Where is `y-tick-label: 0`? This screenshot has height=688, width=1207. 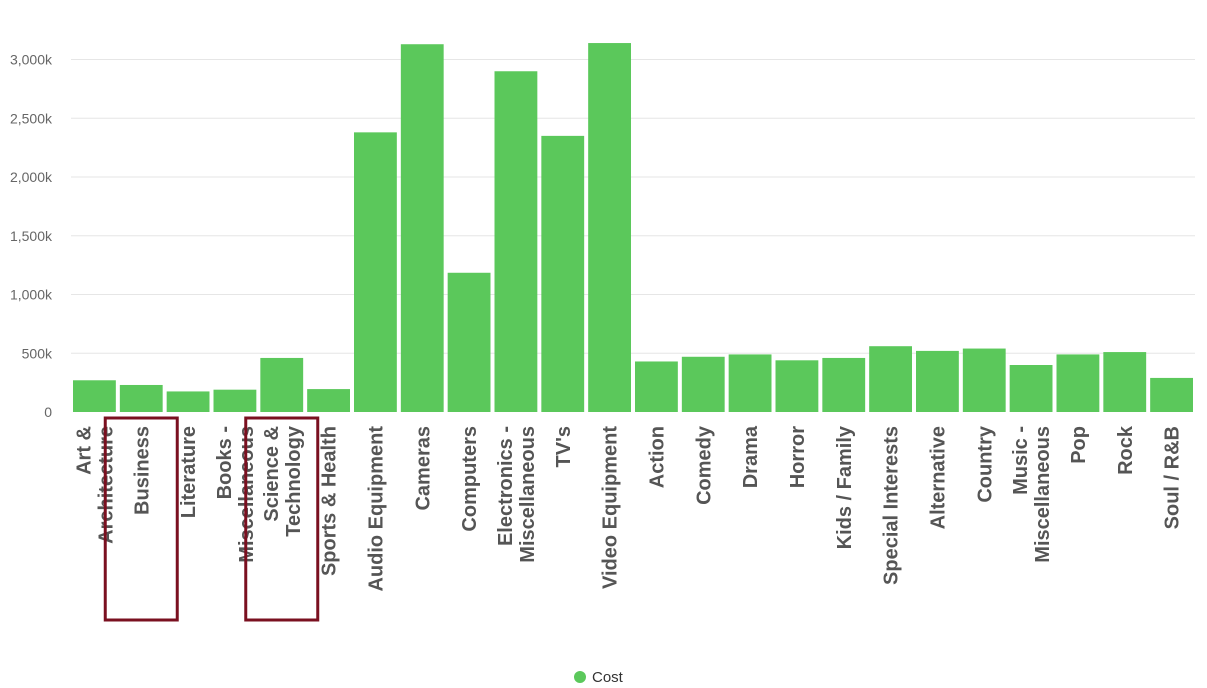 y-tick-label: 0 is located at coordinates (48, 412).